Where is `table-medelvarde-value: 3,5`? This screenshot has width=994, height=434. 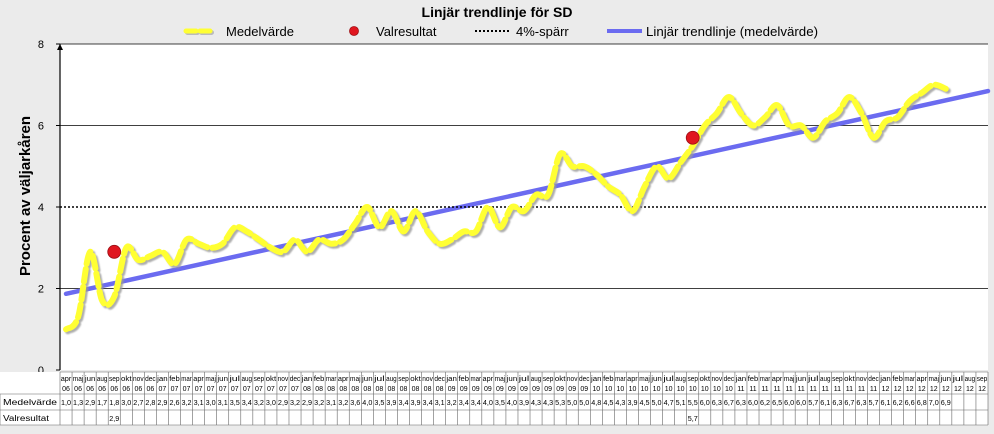 table-medelvarde-value: 3,5 is located at coordinates (235, 402).